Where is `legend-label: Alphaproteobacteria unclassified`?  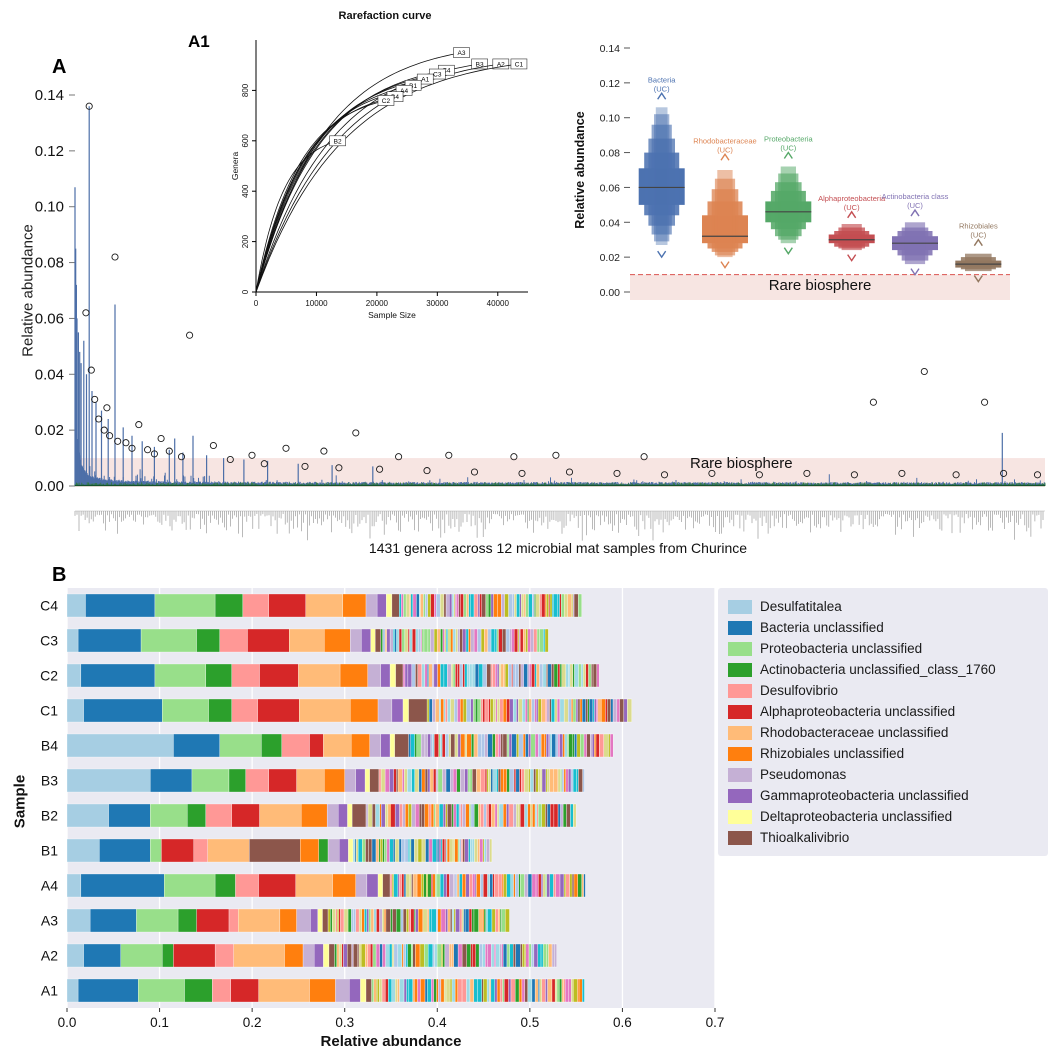
legend-label: Alphaproteobacteria unclassified is located at coordinates (858, 711).